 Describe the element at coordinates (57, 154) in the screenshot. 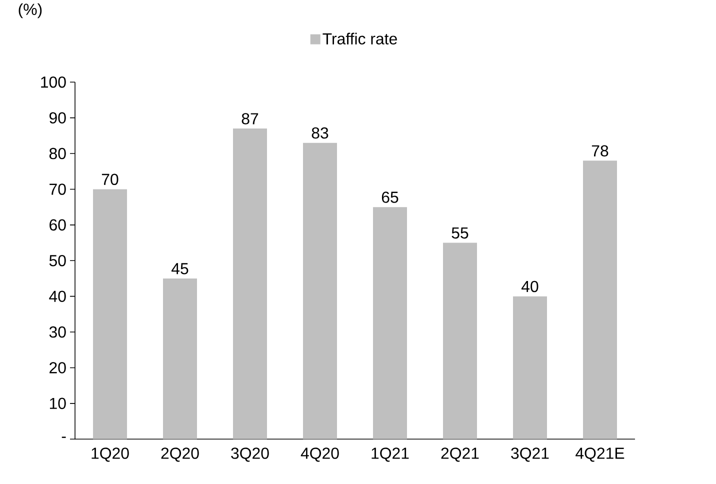

I see `y-tick-label: 80` at that location.